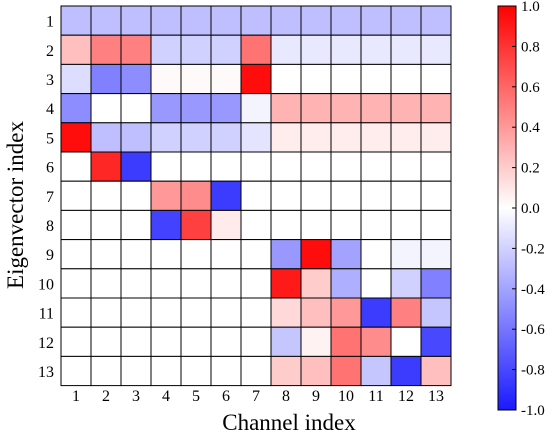  What do you see at coordinates (286, 396) in the screenshot?
I see `x-tick-label-8: 8` at bounding box center [286, 396].